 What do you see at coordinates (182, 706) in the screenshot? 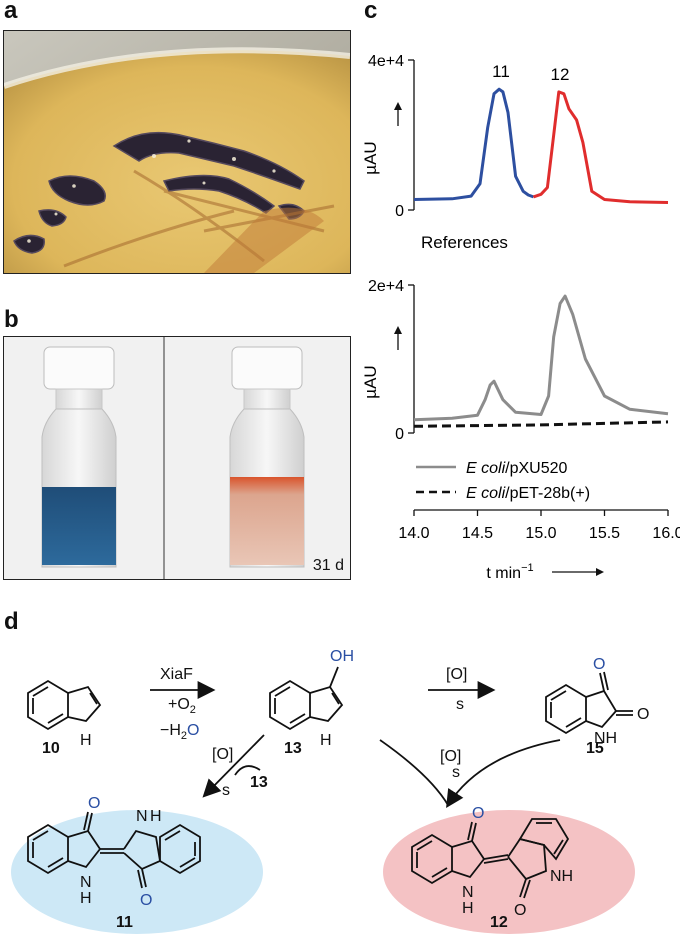
I see `plus-o2-label: +O2` at bounding box center [182, 706].